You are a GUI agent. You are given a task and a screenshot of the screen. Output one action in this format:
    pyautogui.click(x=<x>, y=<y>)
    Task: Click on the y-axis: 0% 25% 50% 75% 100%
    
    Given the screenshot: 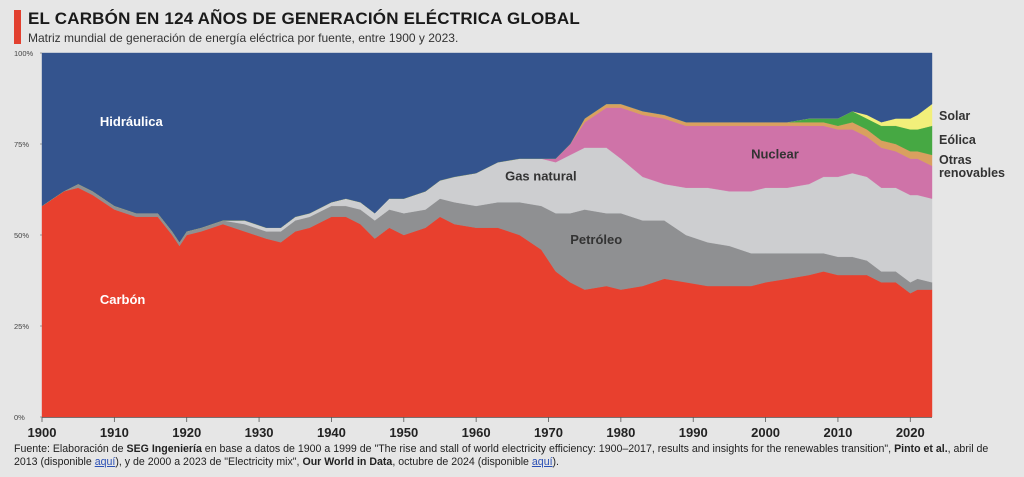 What is the action you would take?
    pyautogui.click(x=28, y=235)
    